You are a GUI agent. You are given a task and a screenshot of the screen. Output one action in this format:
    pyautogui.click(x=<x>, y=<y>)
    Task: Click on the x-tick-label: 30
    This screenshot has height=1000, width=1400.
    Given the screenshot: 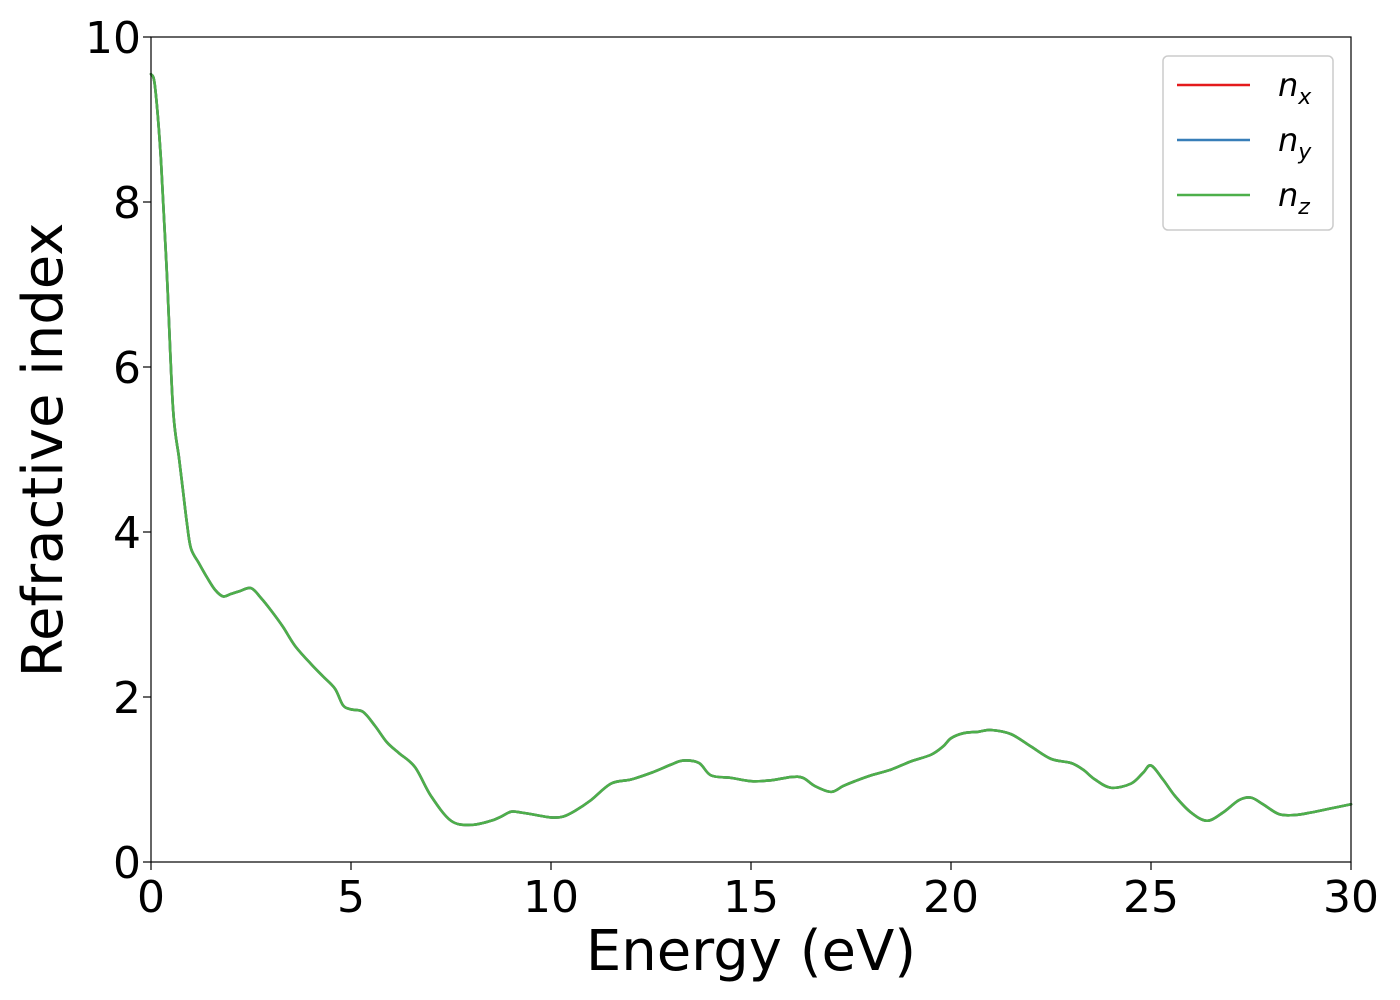 What is the action you would take?
    pyautogui.click(x=1351, y=897)
    